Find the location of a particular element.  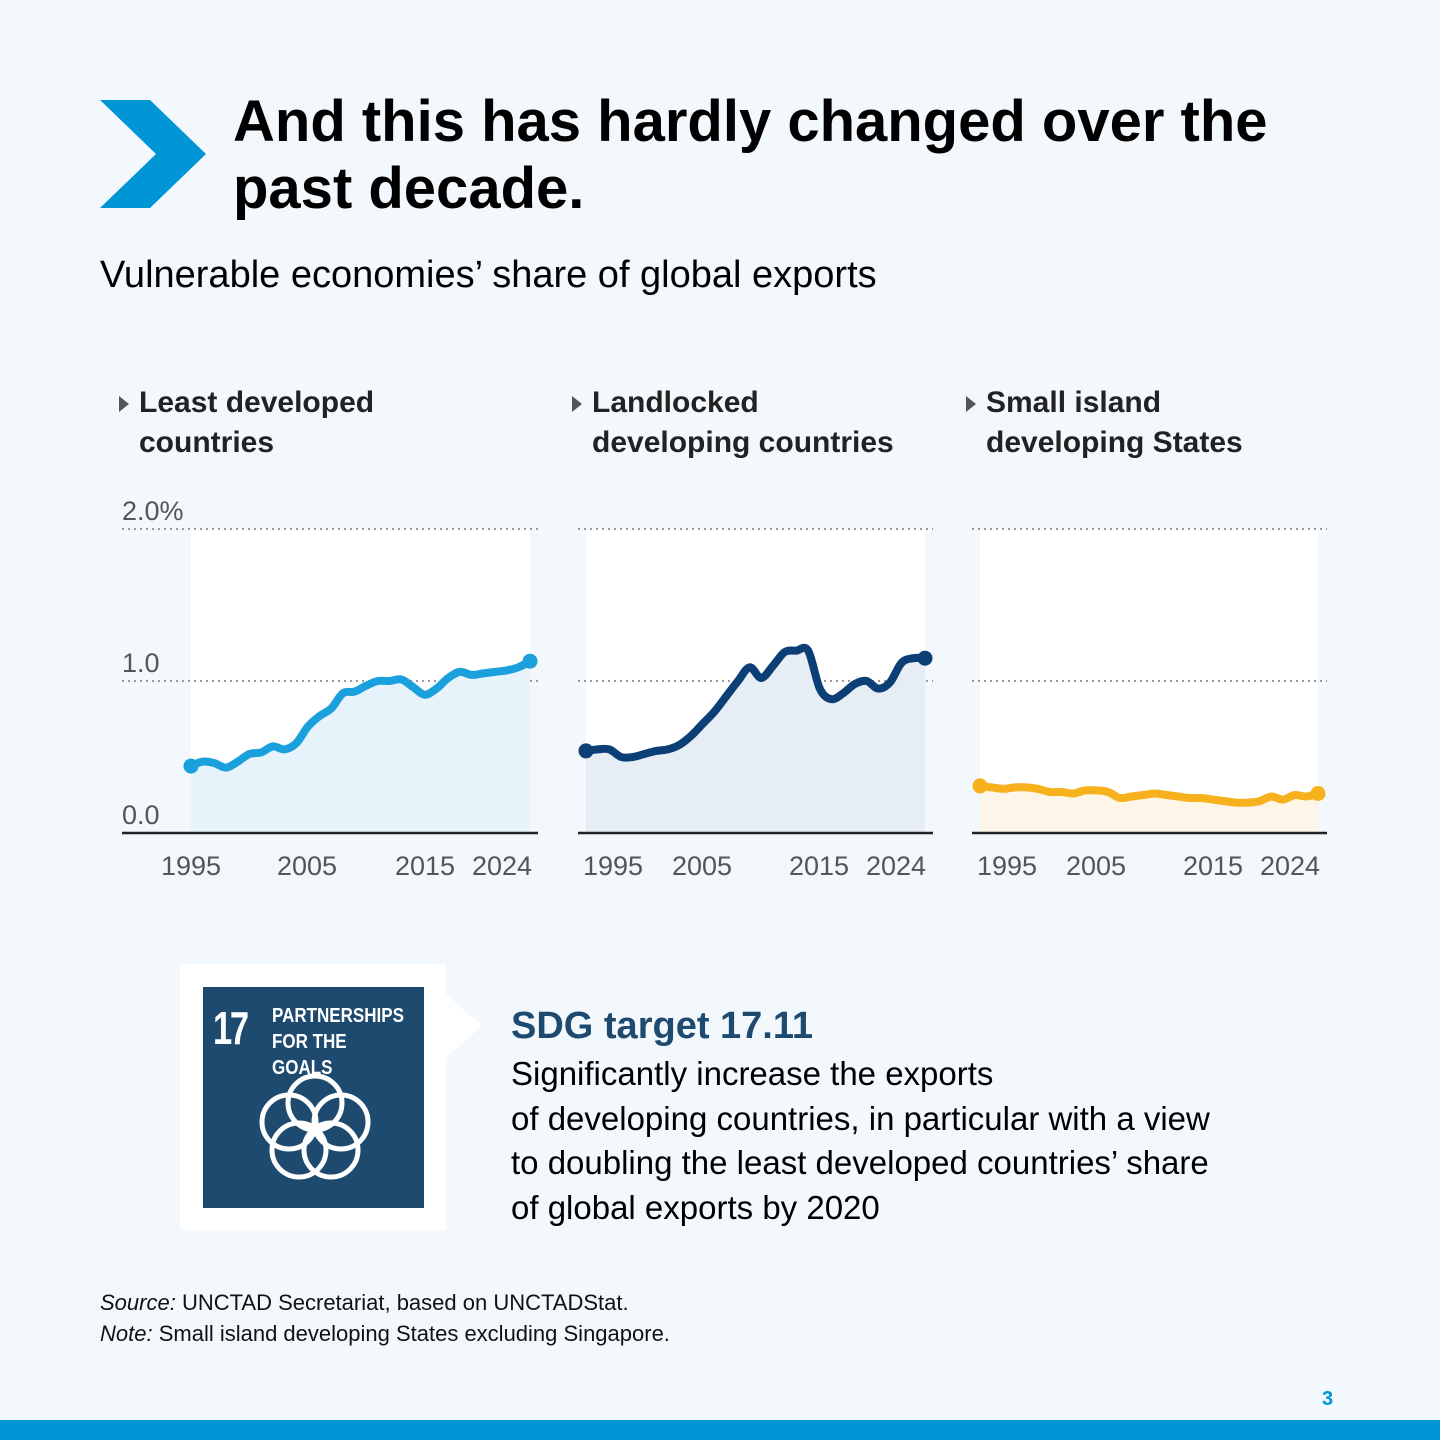

panel-title-sids: Small island developing States is located at coordinates (1141, 423).